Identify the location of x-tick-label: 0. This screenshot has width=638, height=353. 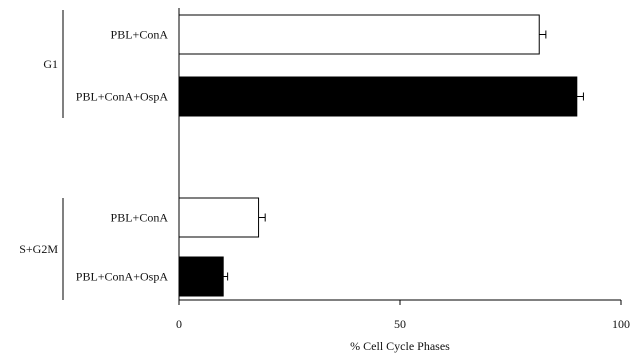
(179, 324).